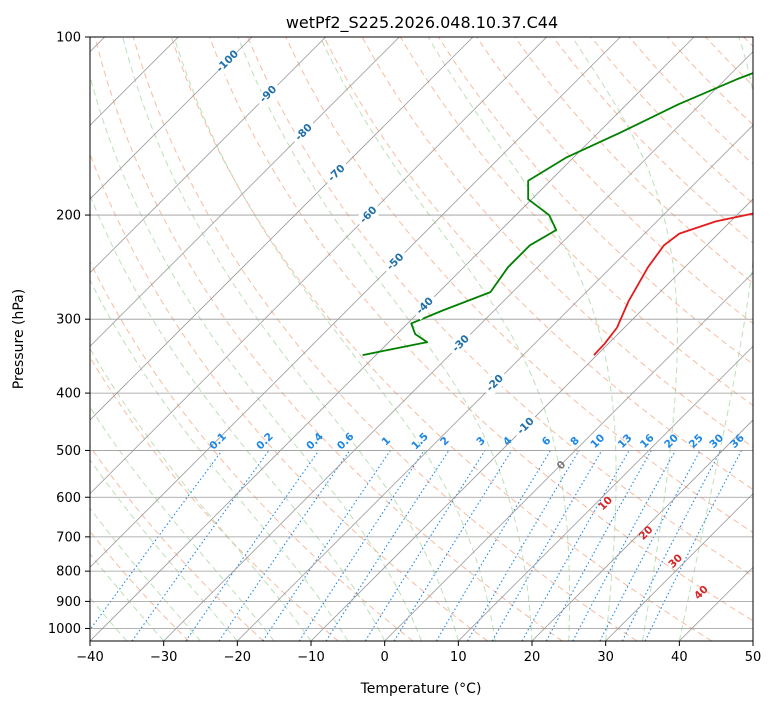  What do you see at coordinates (605, 657) in the screenshot?
I see `x-tick-label: 30` at bounding box center [605, 657].